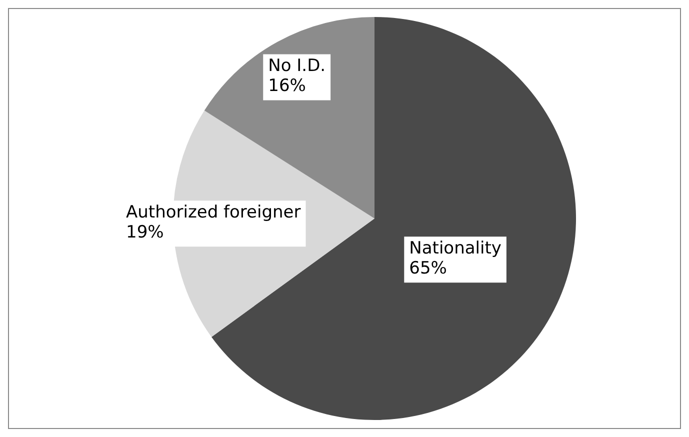 The height and width of the screenshot is (437, 689). I want to click on slice-label: Nationality, so click(455, 248).